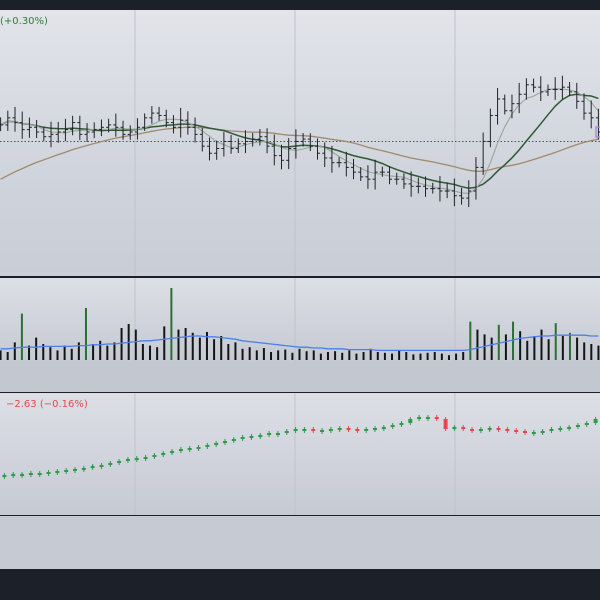 The width and height of the screenshot is (600, 600). I want to click on volume-chart, so click(300, 320).